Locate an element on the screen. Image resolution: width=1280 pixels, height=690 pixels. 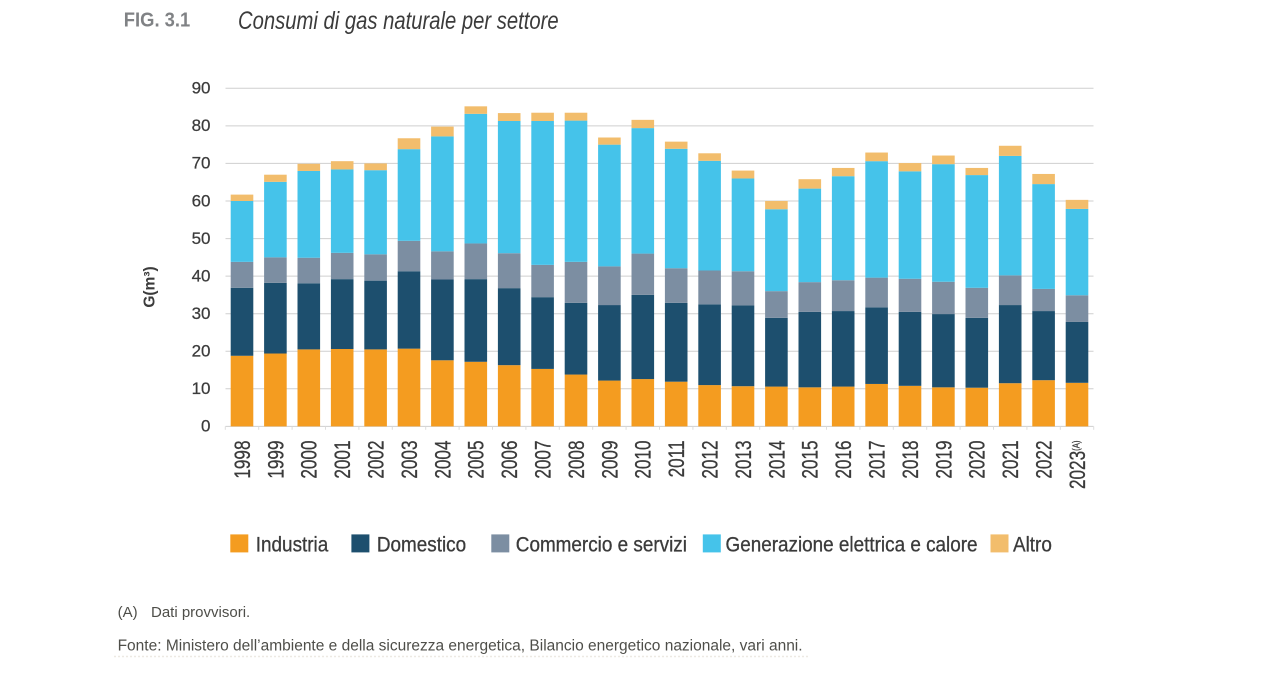
svg-text: 1998 is located at coordinates (243, 459).